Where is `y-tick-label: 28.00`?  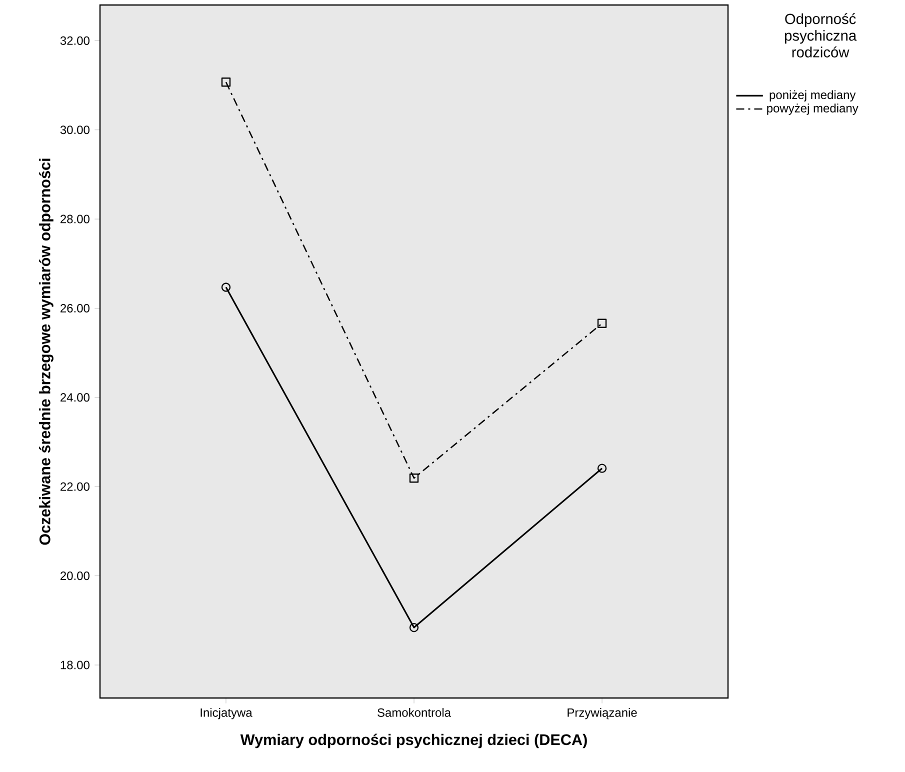 y-tick-label: 28.00 is located at coordinates (75, 219).